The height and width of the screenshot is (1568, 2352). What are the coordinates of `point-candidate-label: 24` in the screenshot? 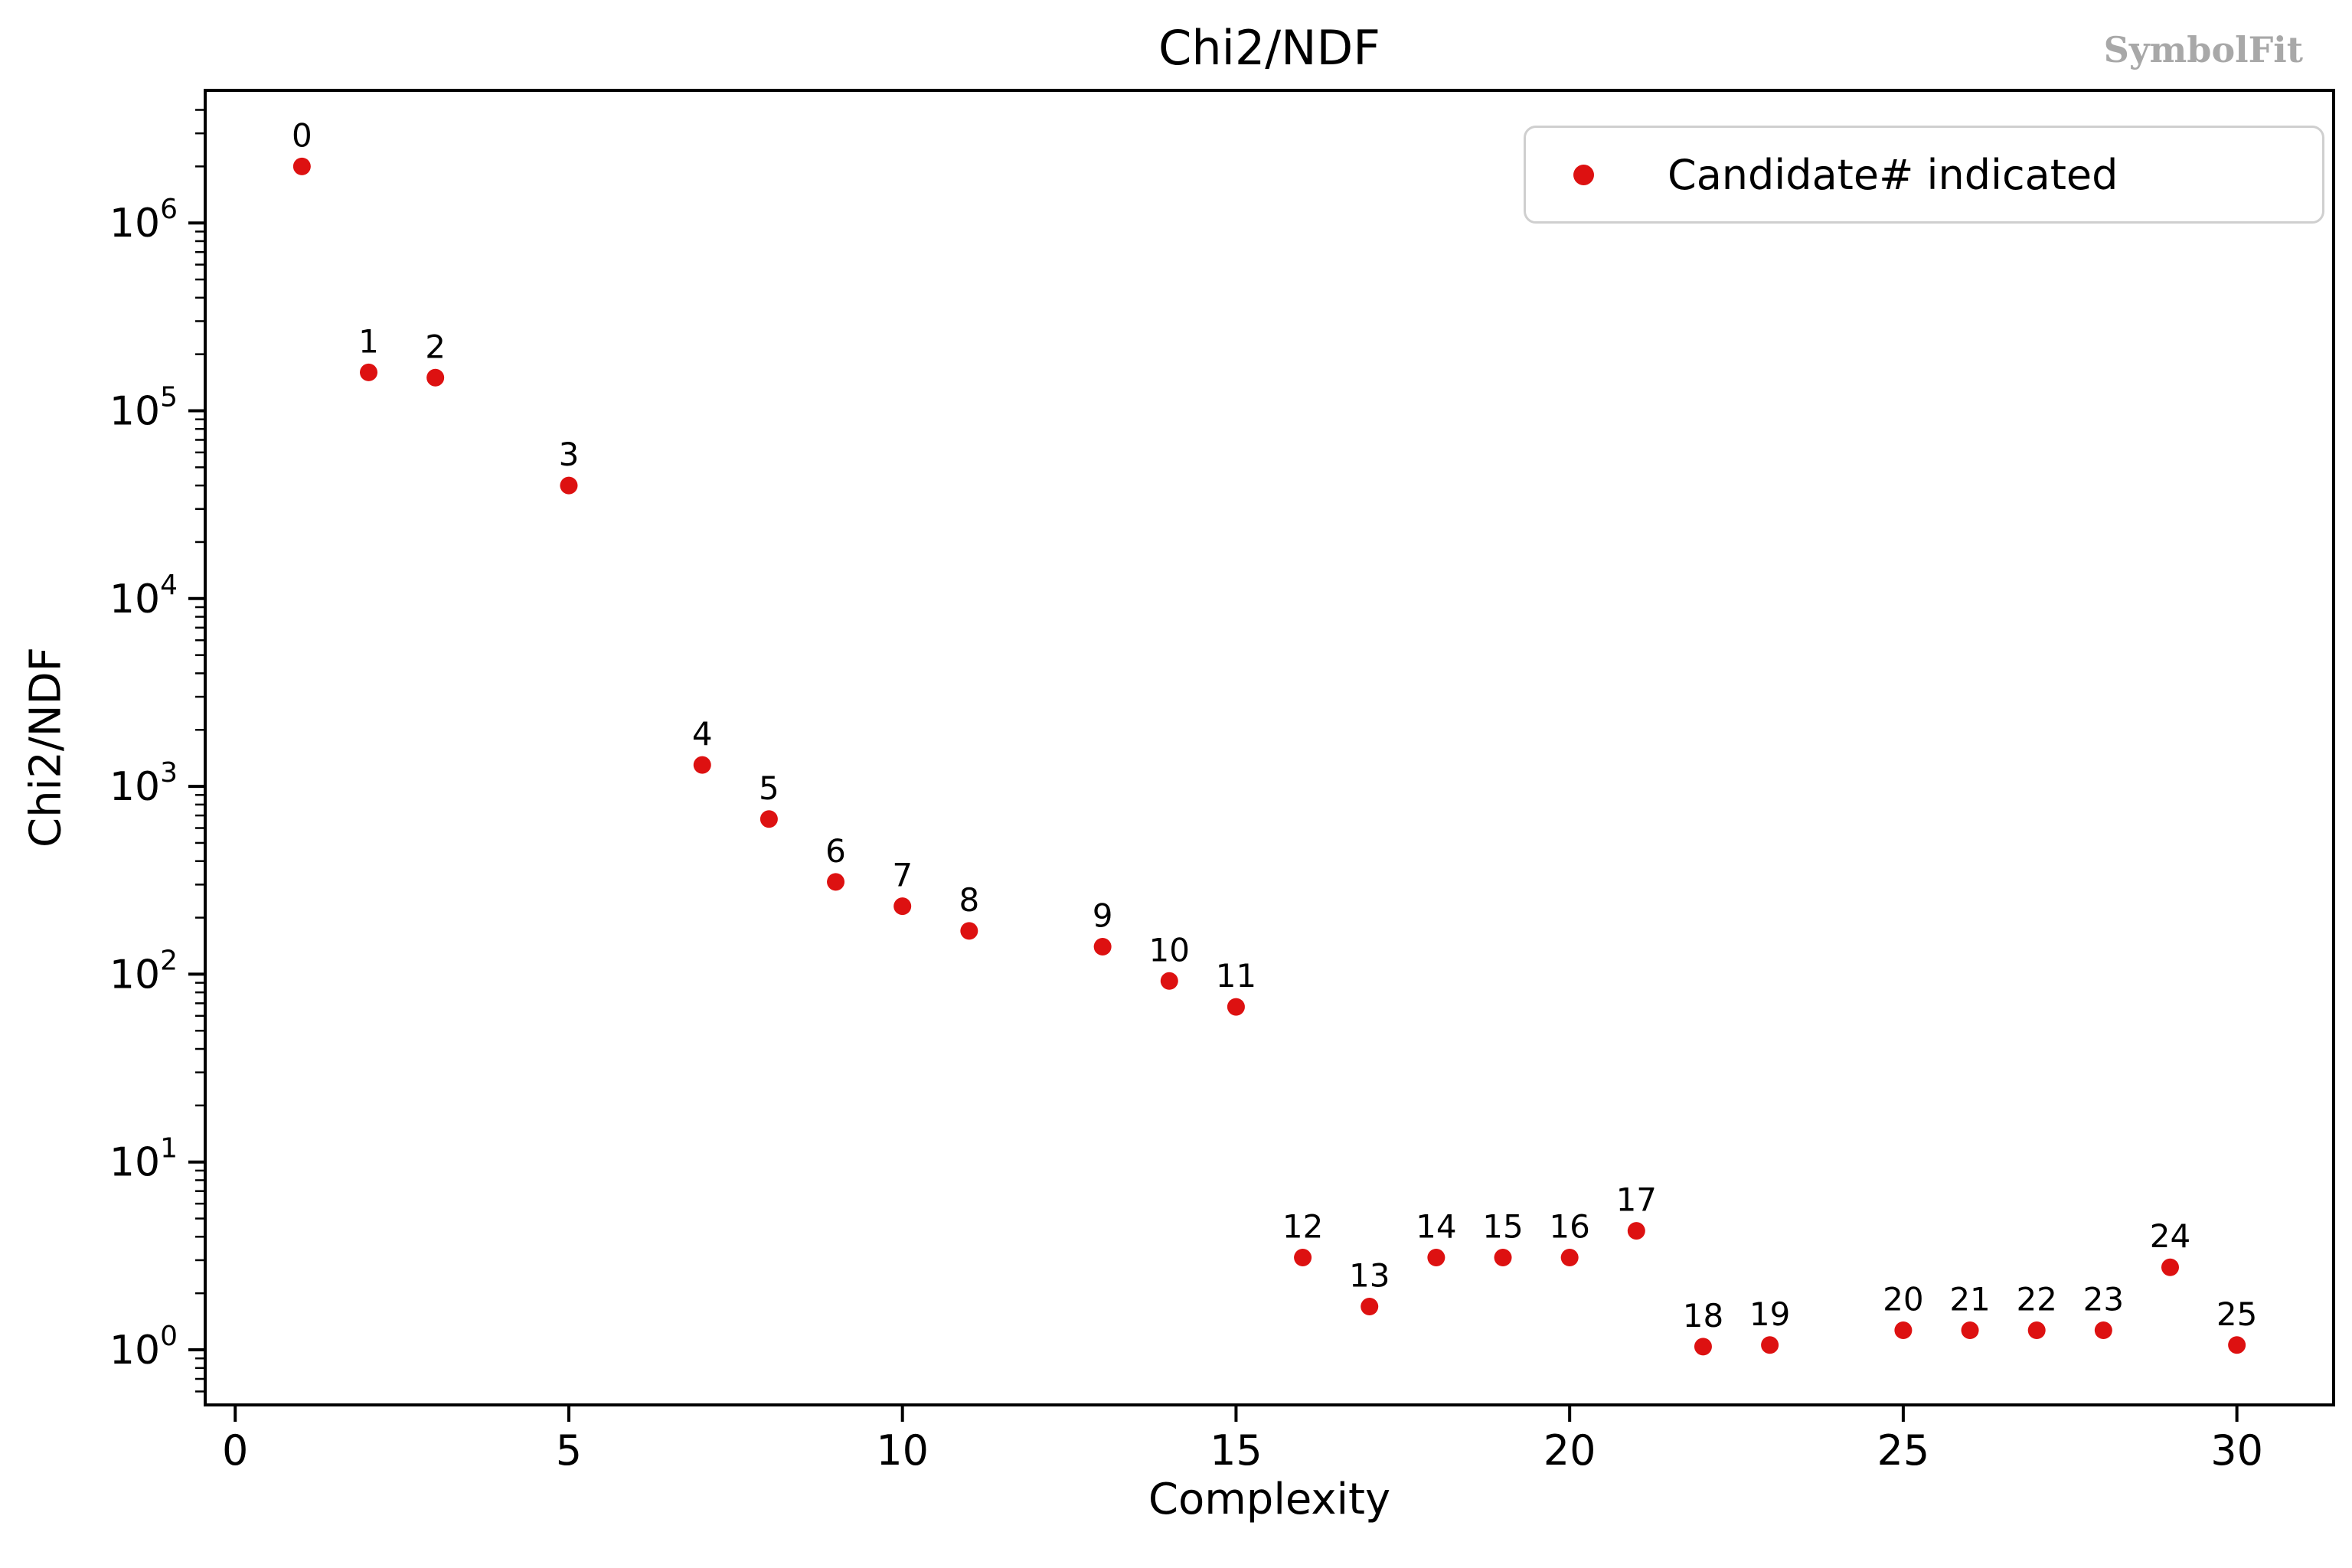 It's located at (2170, 1236).